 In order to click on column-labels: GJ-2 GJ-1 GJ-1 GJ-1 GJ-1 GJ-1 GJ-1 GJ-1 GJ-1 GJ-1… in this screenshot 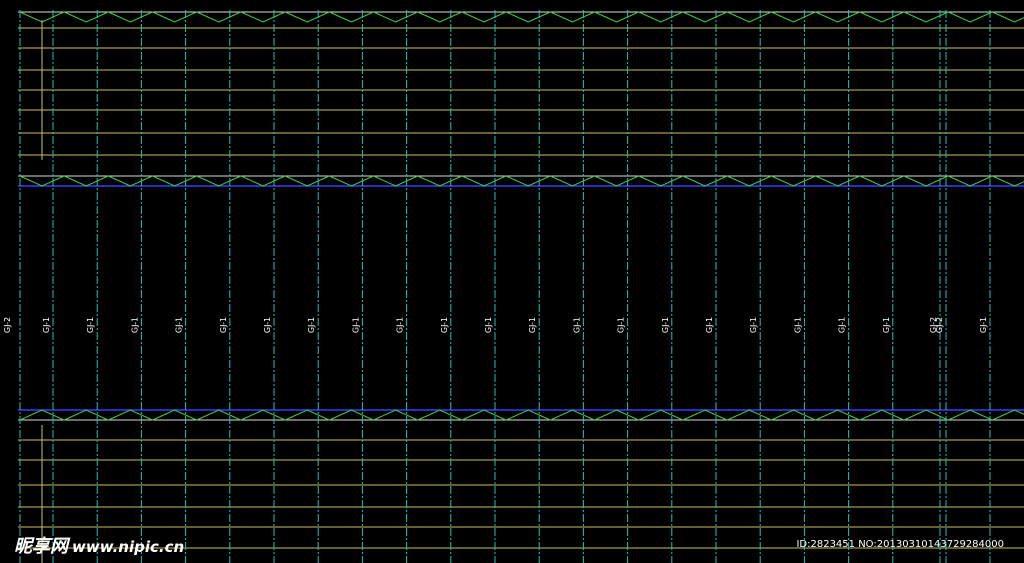, I will do `click(495, 325)`.